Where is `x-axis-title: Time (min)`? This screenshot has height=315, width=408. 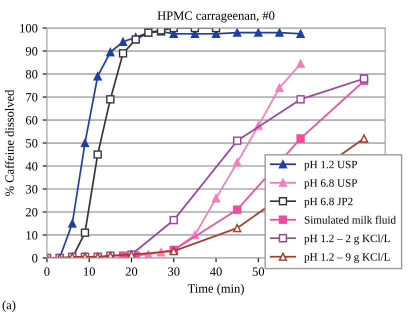 x-axis-title: Time (min) is located at coordinates (216, 290).